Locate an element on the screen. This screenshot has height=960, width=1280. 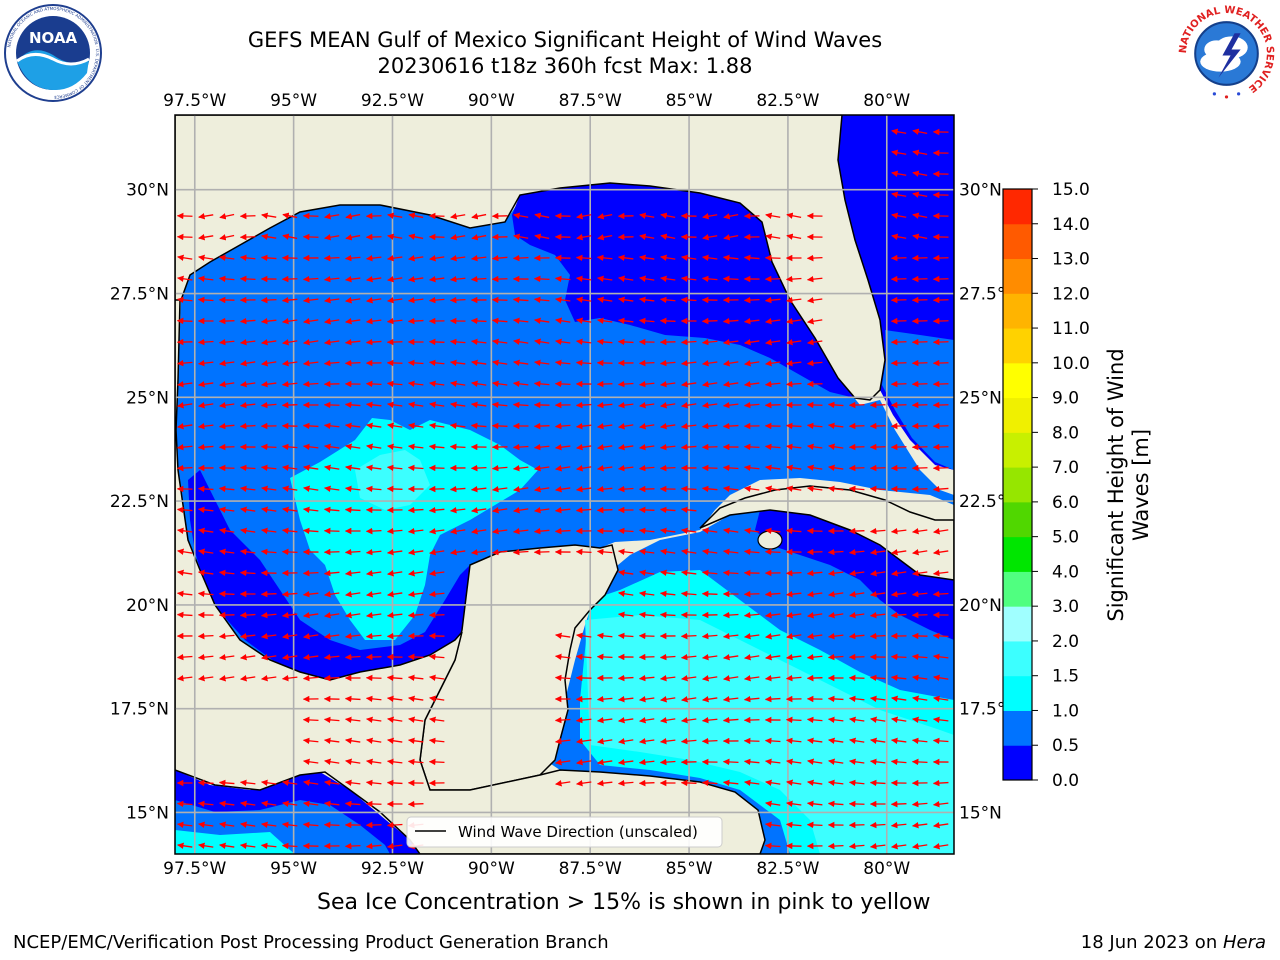
colorbar-segment is located at coordinates (1017, 207).